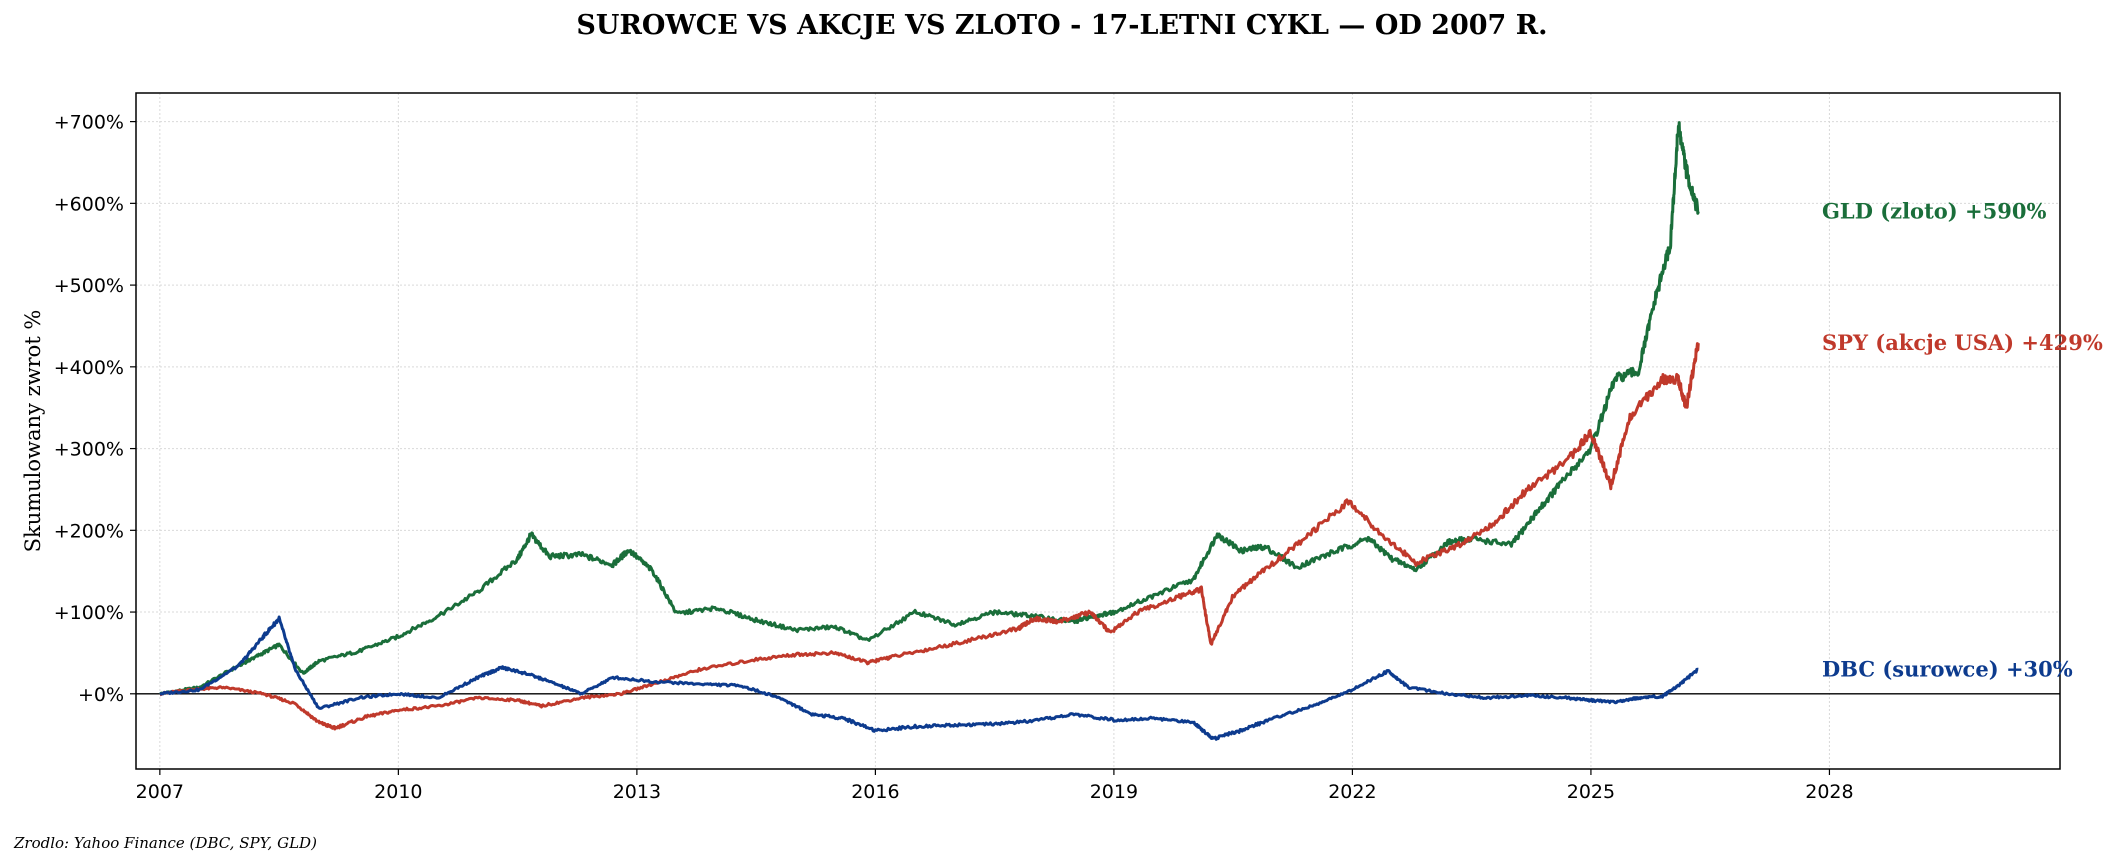  What do you see at coordinates (1947, 668) in the screenshot?
I see `end-label-3: DBC (surowce) +30%` at bounding box center [1947, 668].